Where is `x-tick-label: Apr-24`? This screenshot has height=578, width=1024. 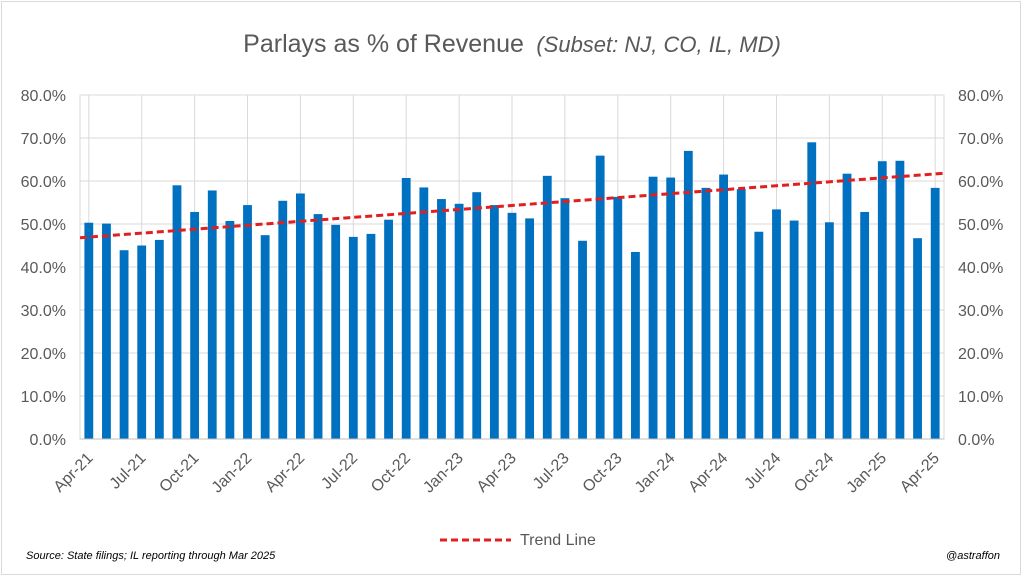 x-tick-label: Apr-24 is located at coordinates (708, 473).